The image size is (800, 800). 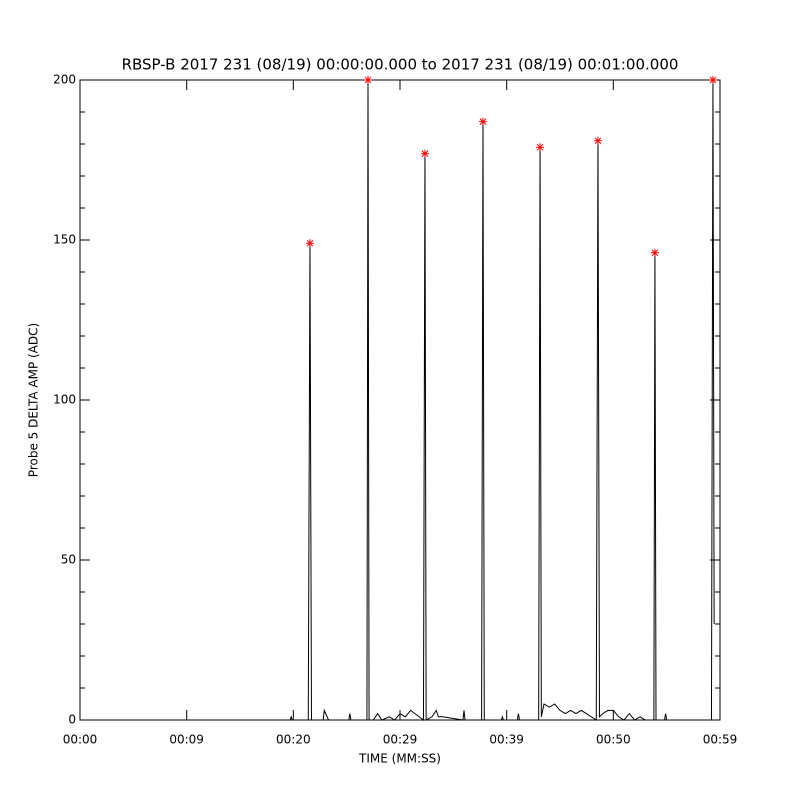 What do you see at coordinates (613, 740) in the screenshot?
I see `x-tick-label: 00:50` at bounding box center [613, 740].